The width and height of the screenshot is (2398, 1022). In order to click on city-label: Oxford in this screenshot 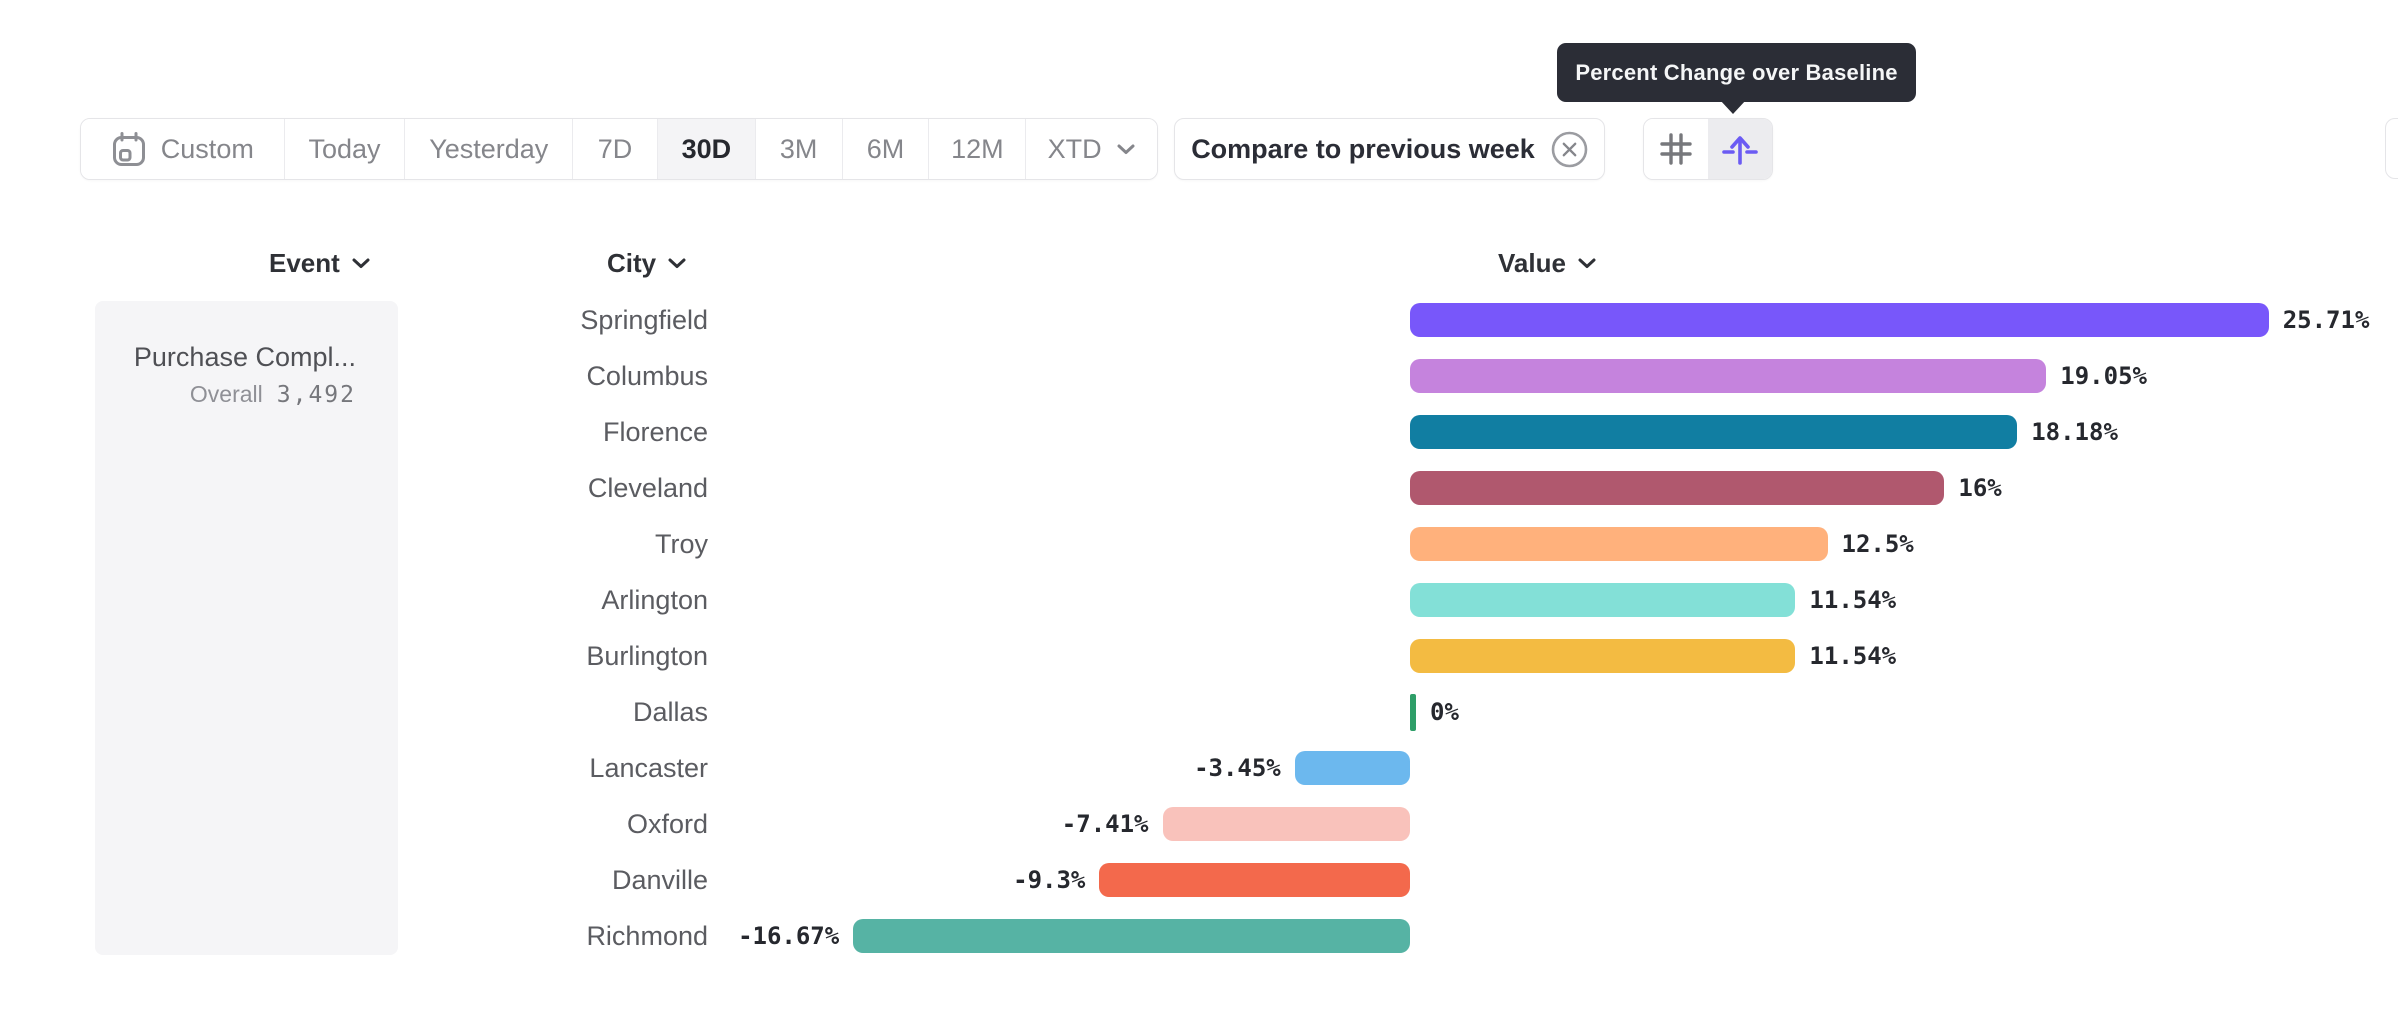, I will do `click(667, 824)`.